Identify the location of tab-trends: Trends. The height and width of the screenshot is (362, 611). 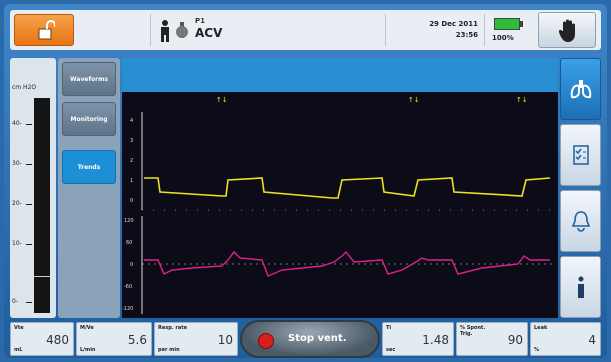
(89, 167).